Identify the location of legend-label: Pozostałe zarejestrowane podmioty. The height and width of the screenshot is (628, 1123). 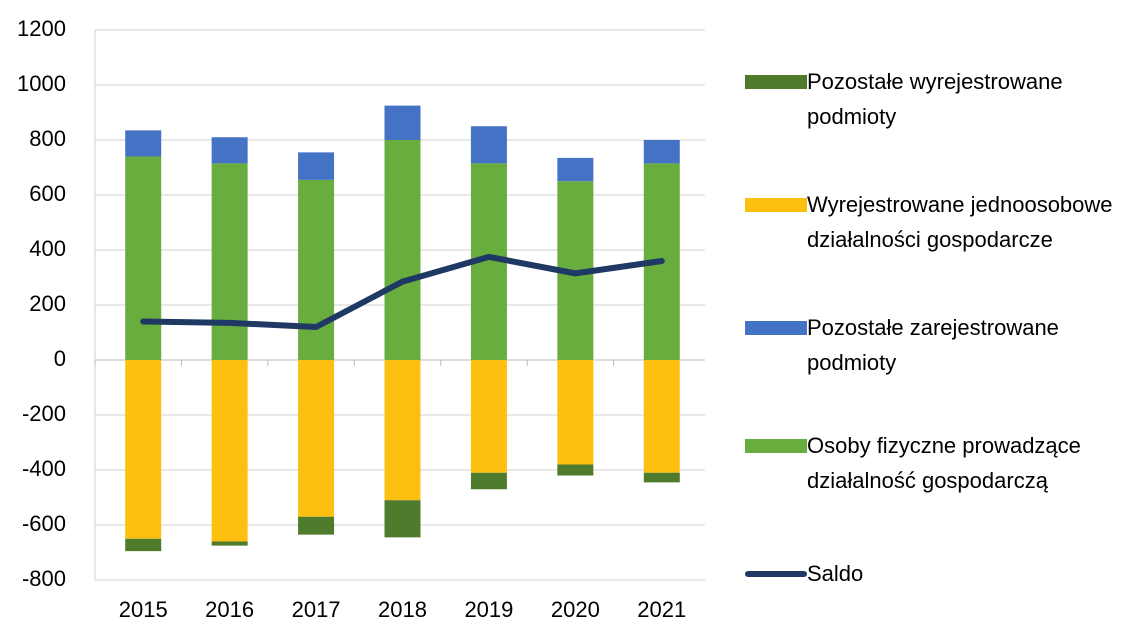
(933, 345).